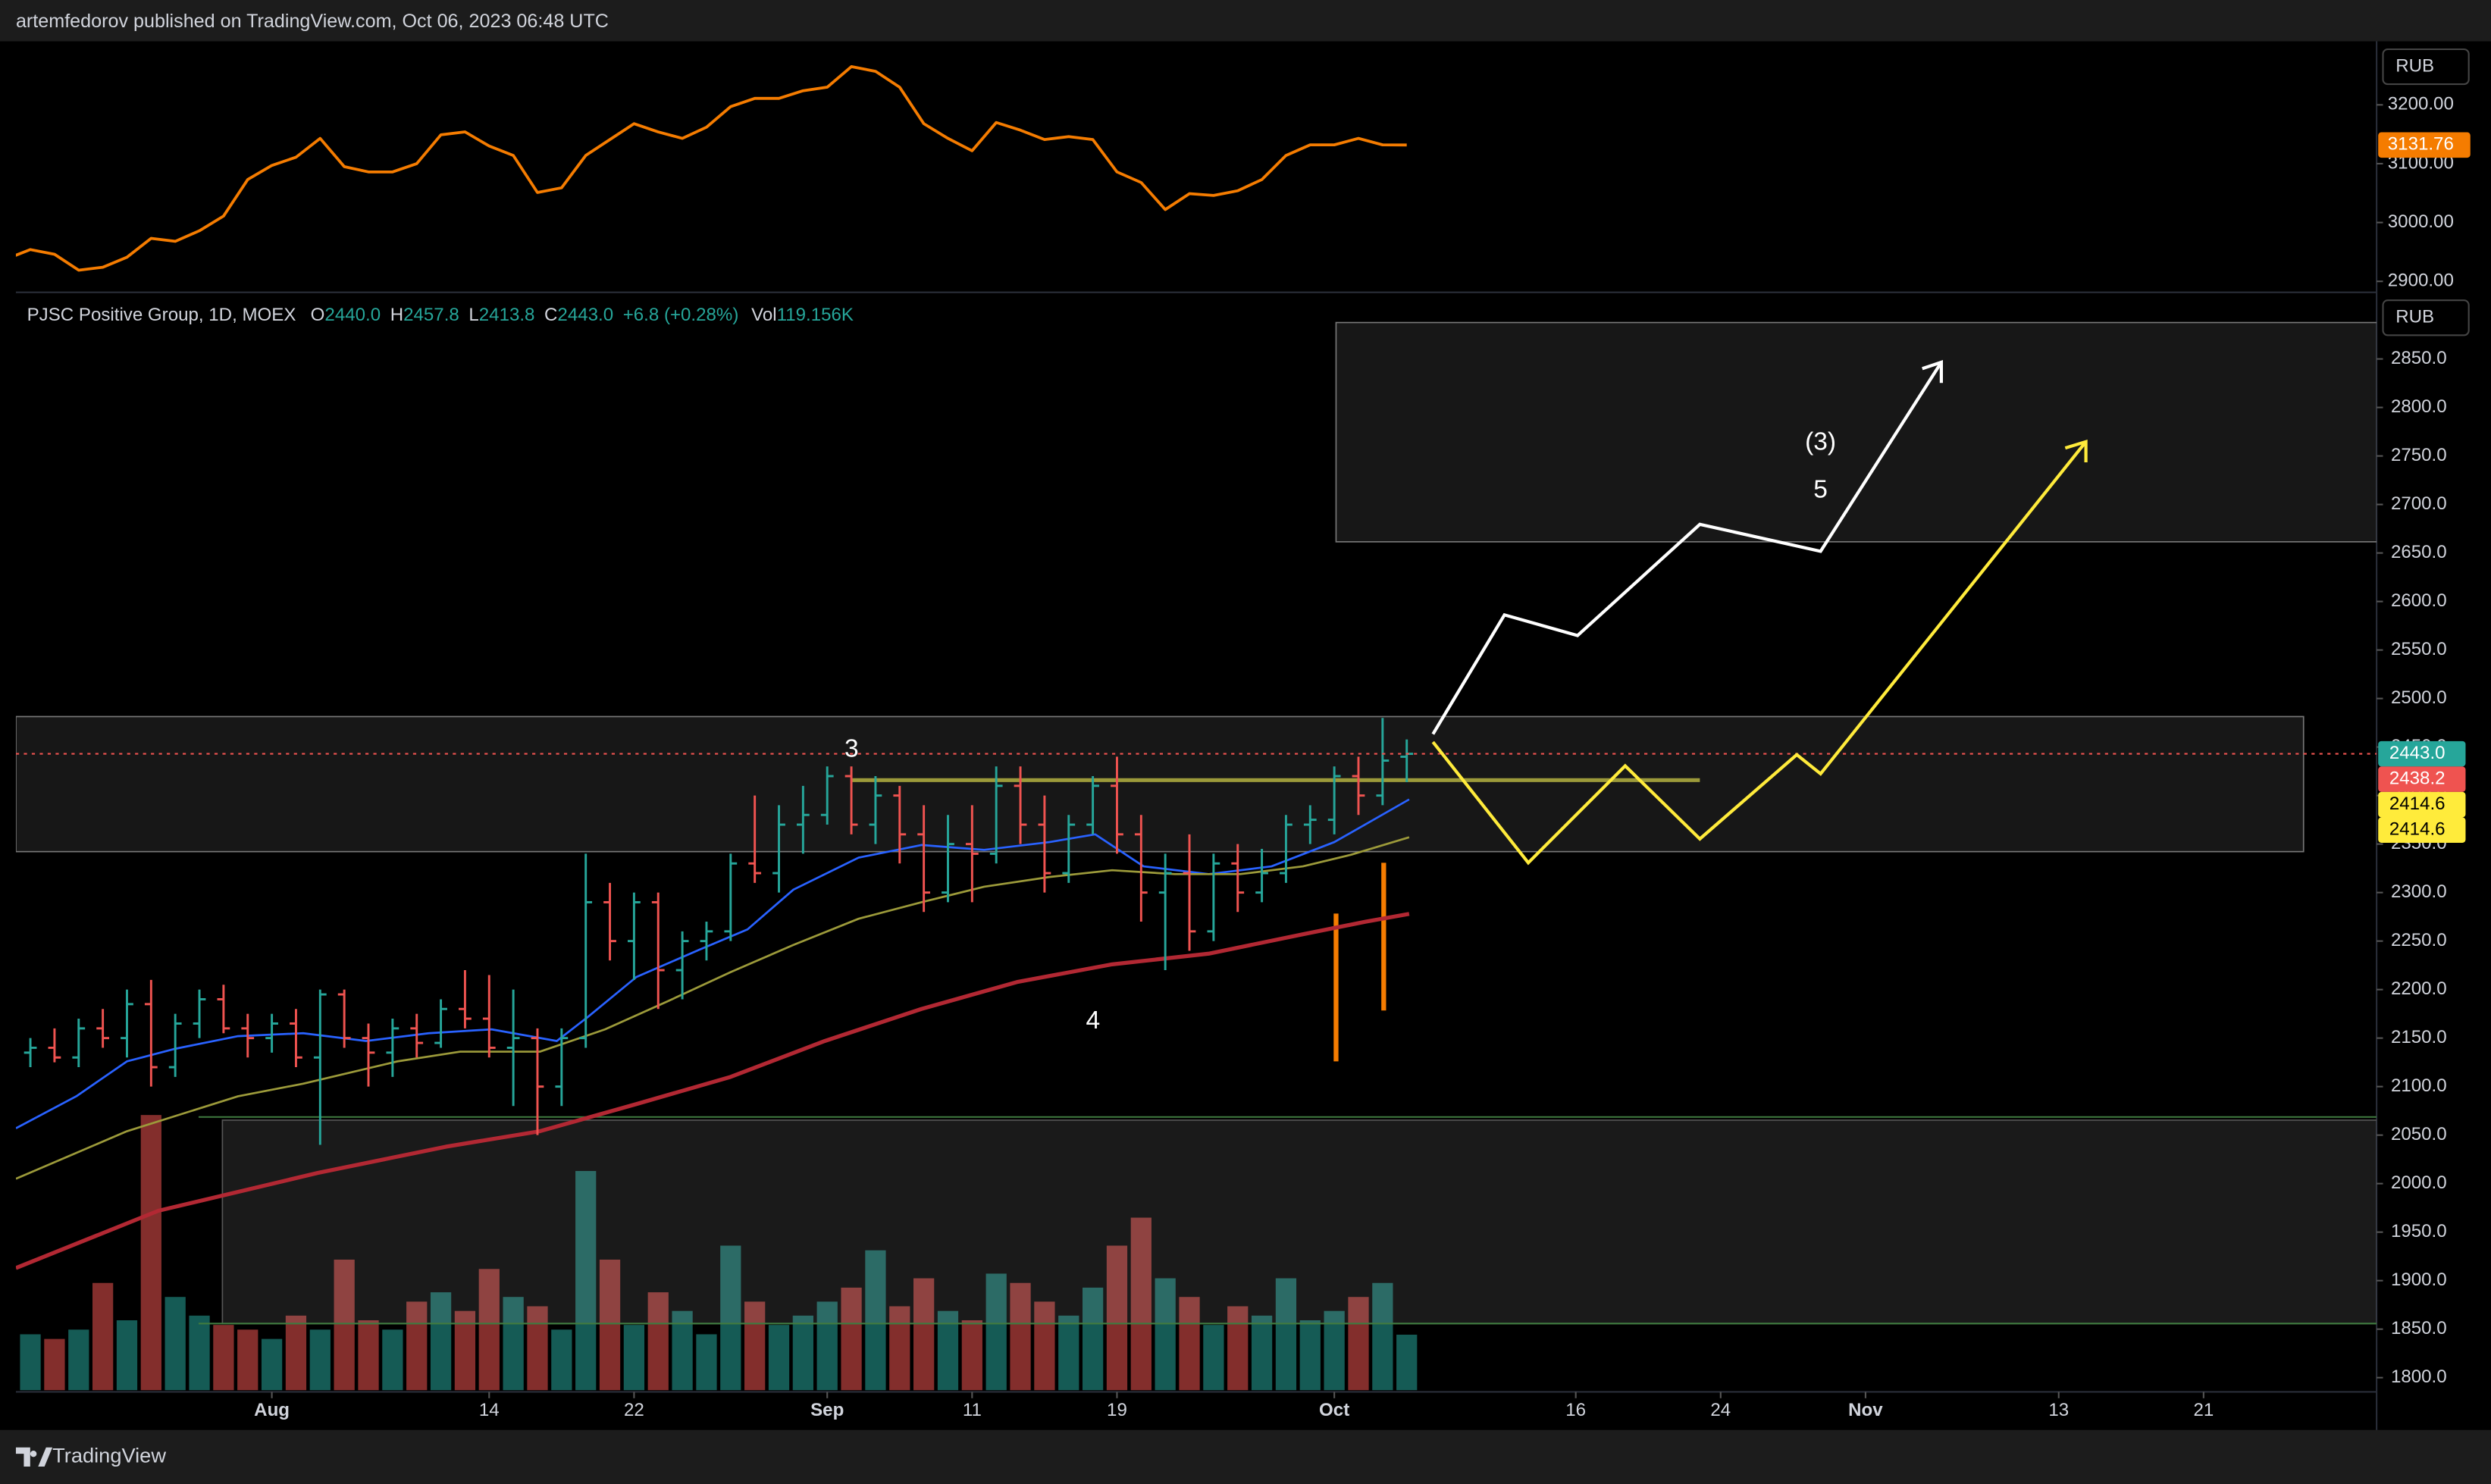 The image size is (2491, 1484). Describe the element at coordinates (1575, 1410) in the screenshot. I see `x-tick-label: 16` at that location.